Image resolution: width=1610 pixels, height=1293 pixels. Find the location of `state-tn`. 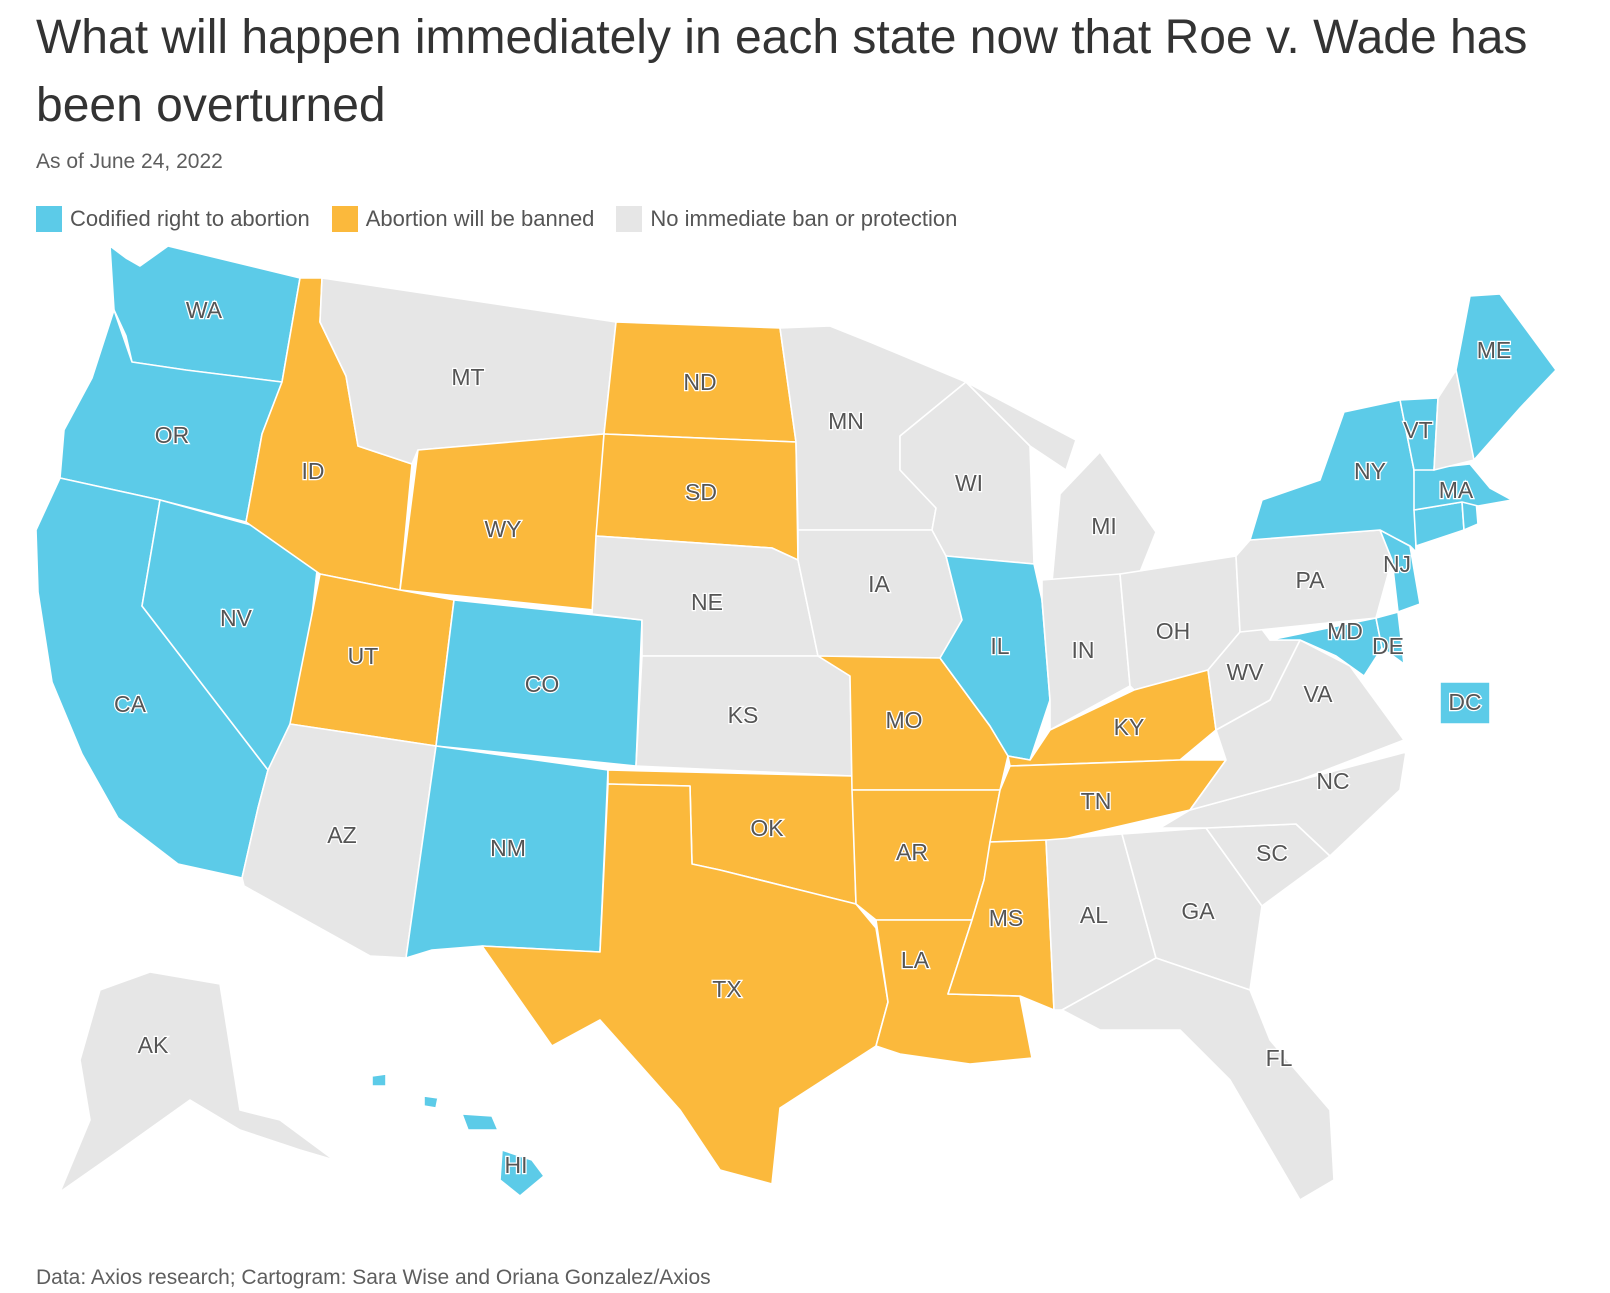

state-tn is located at coordinates (1108, 801).